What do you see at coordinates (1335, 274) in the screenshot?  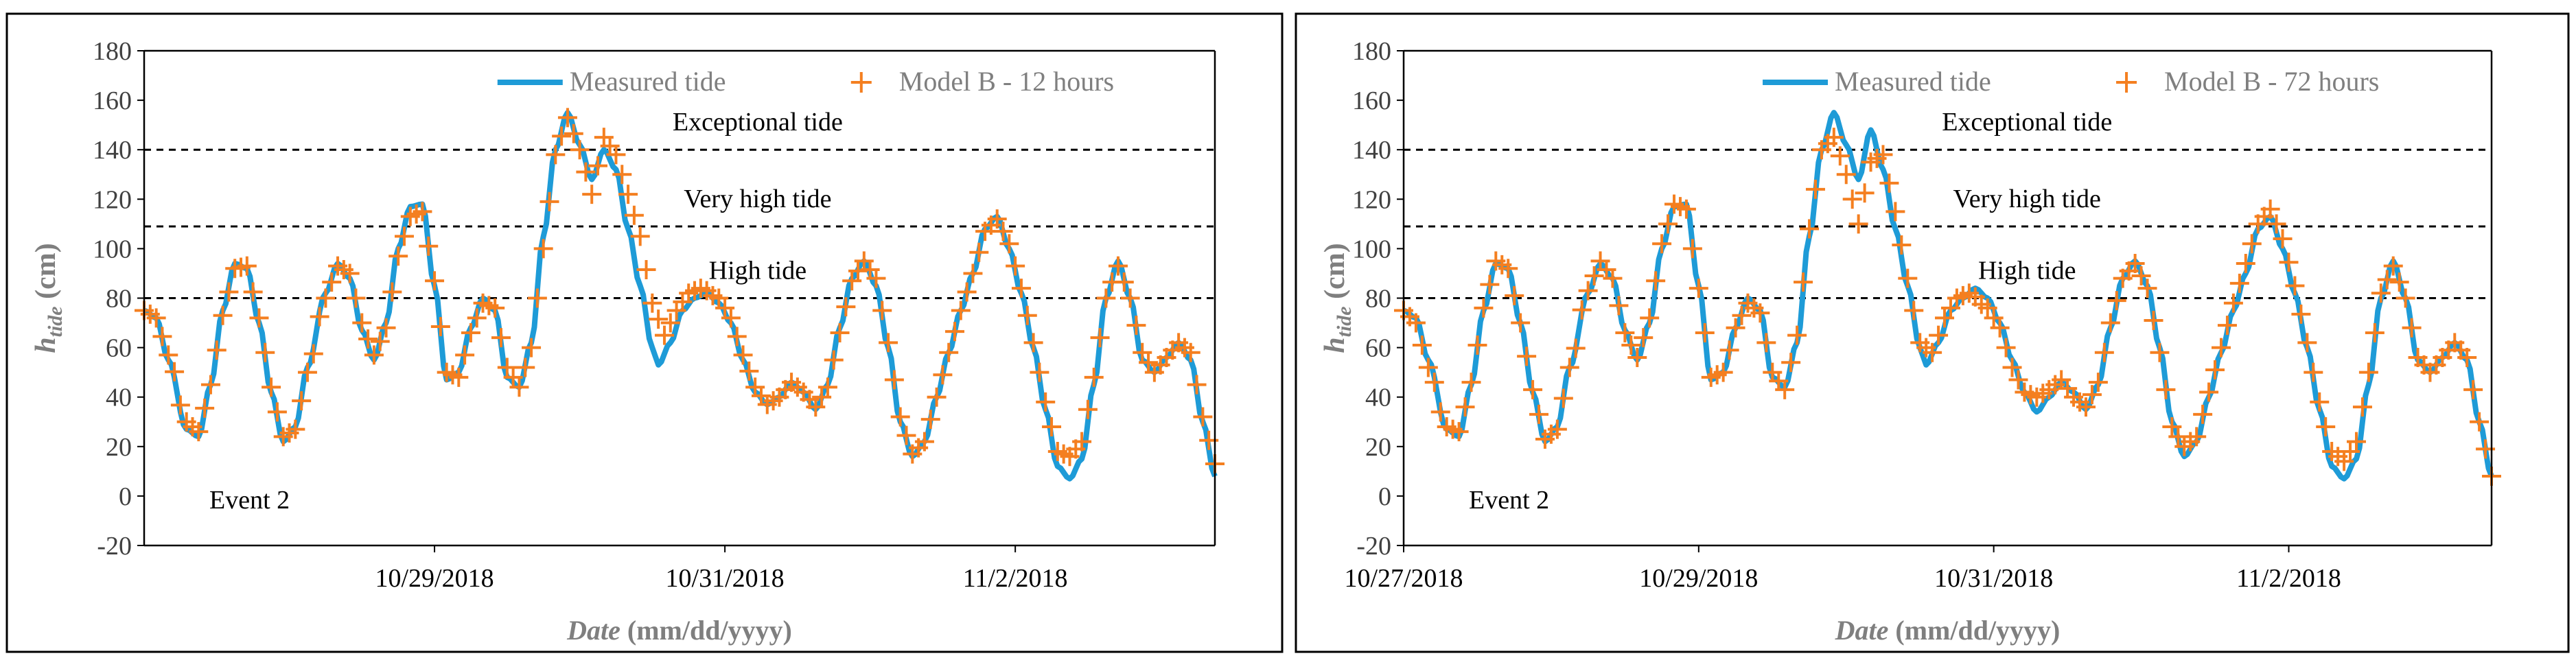 I see `y-axis-title-unit: (cm)` at bounding box center [1335, 274].